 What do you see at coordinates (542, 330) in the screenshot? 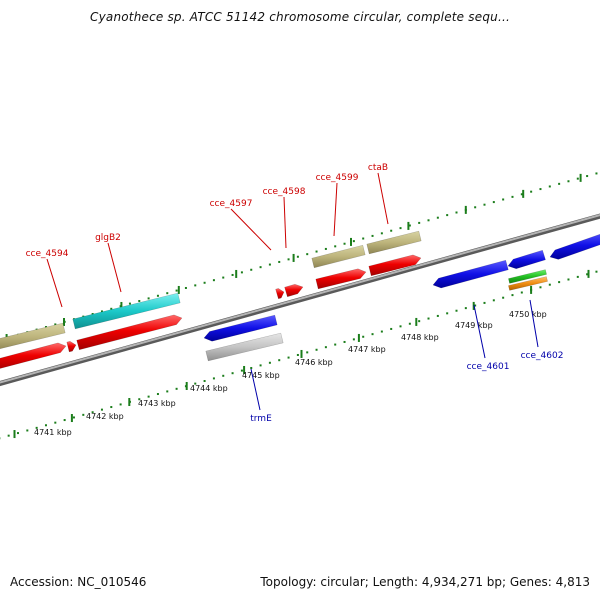
I see `gene-label-rev-3: cce_4602` at bounding box center [542, 330].